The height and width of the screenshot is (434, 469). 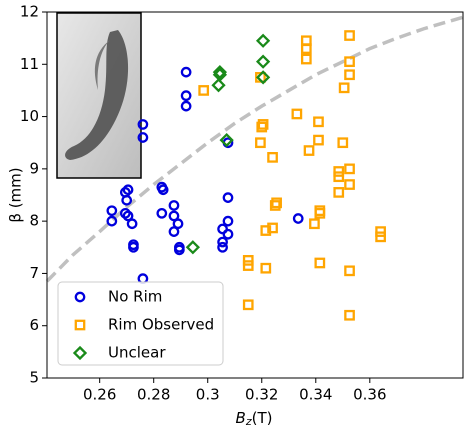 I want to click on legend-label: Rim Observed, so click(x=161, y=325).